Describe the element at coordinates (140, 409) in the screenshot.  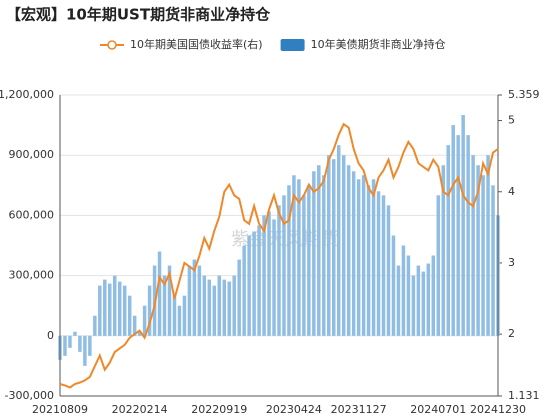
I see `x-tick-label: 20220214` at that location.